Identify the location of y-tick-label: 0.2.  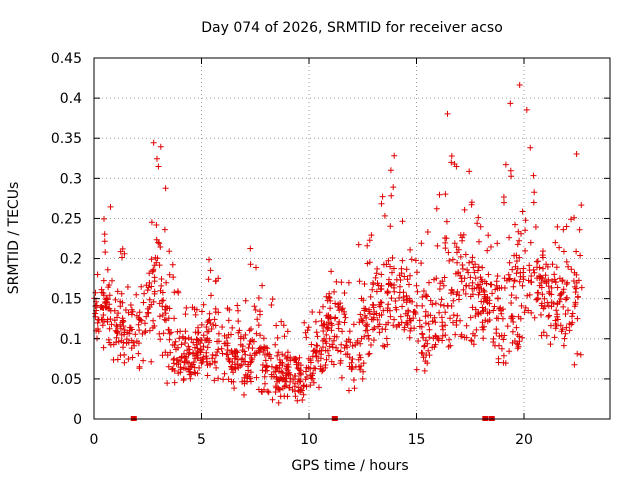
(71, 260).